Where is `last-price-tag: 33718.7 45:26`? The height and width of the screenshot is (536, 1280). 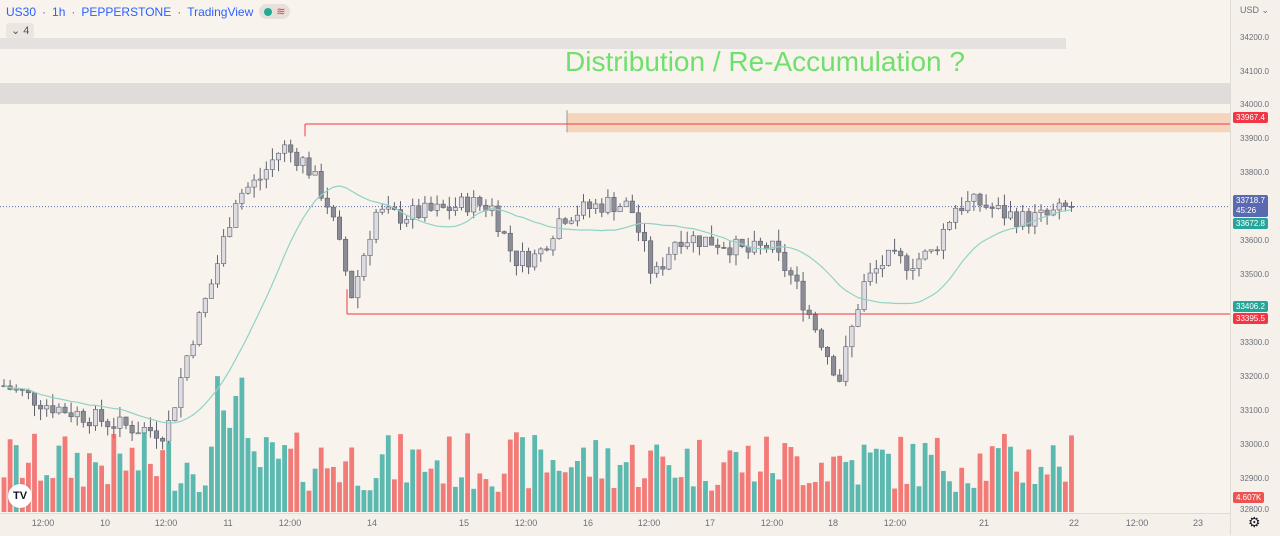
last-price-tag: 33718.7 45:26 is located at coordinates (1250, 206).